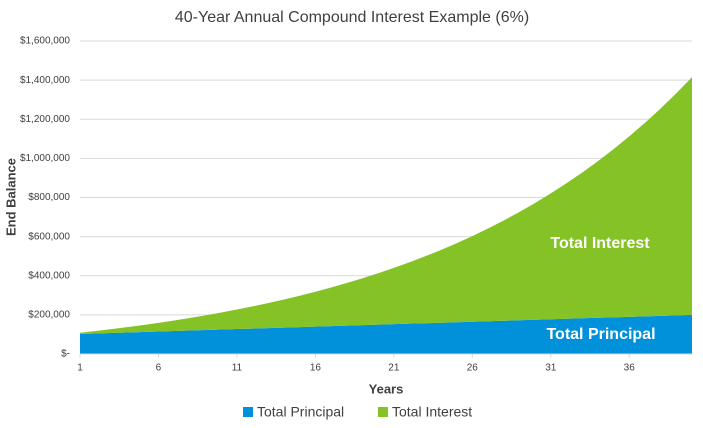 This screenshot has width=703, height=428. What do you see at coordinates (49, 275) in the screenshot?
I see `y-tick-label: $400,000` at bounding box center [49, 275].